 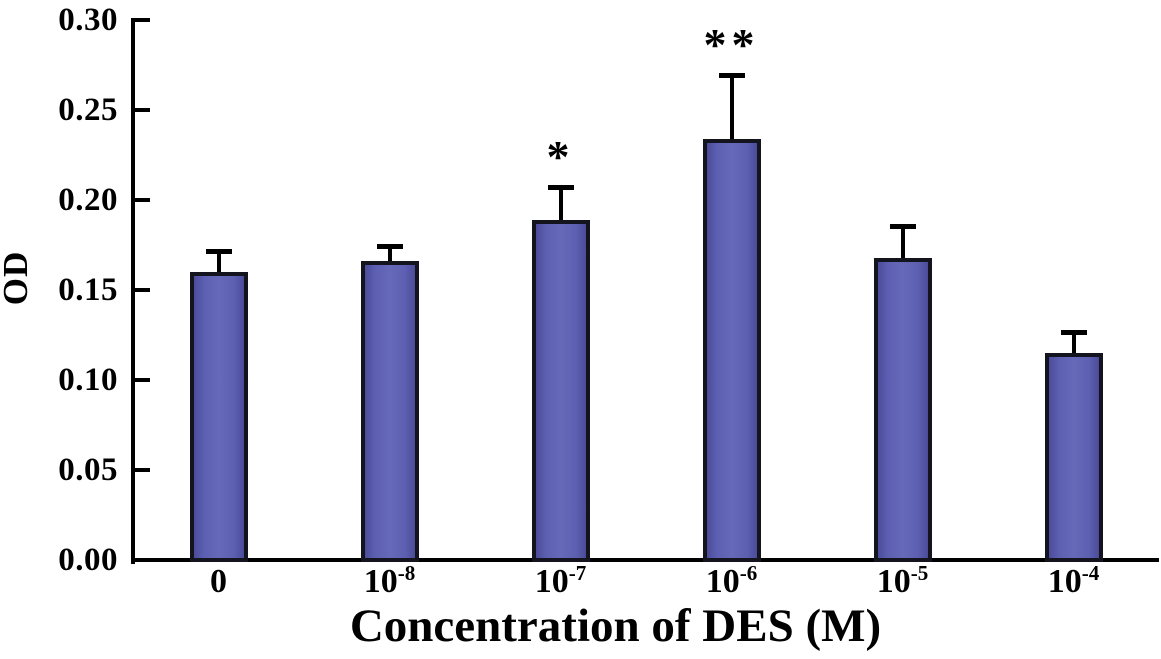 What do you see at coordinates (88, 380) in the screenshot?
I see `y-tick-label: 0.10` at bounding box center [88, 380].